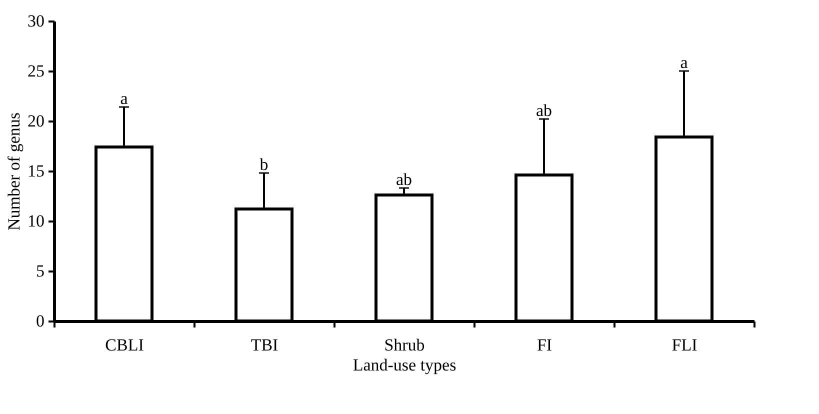  What do you see at coordinates (264, 164) in the screenshot?
I see `annotation: b` at bounding box center [264, 164].